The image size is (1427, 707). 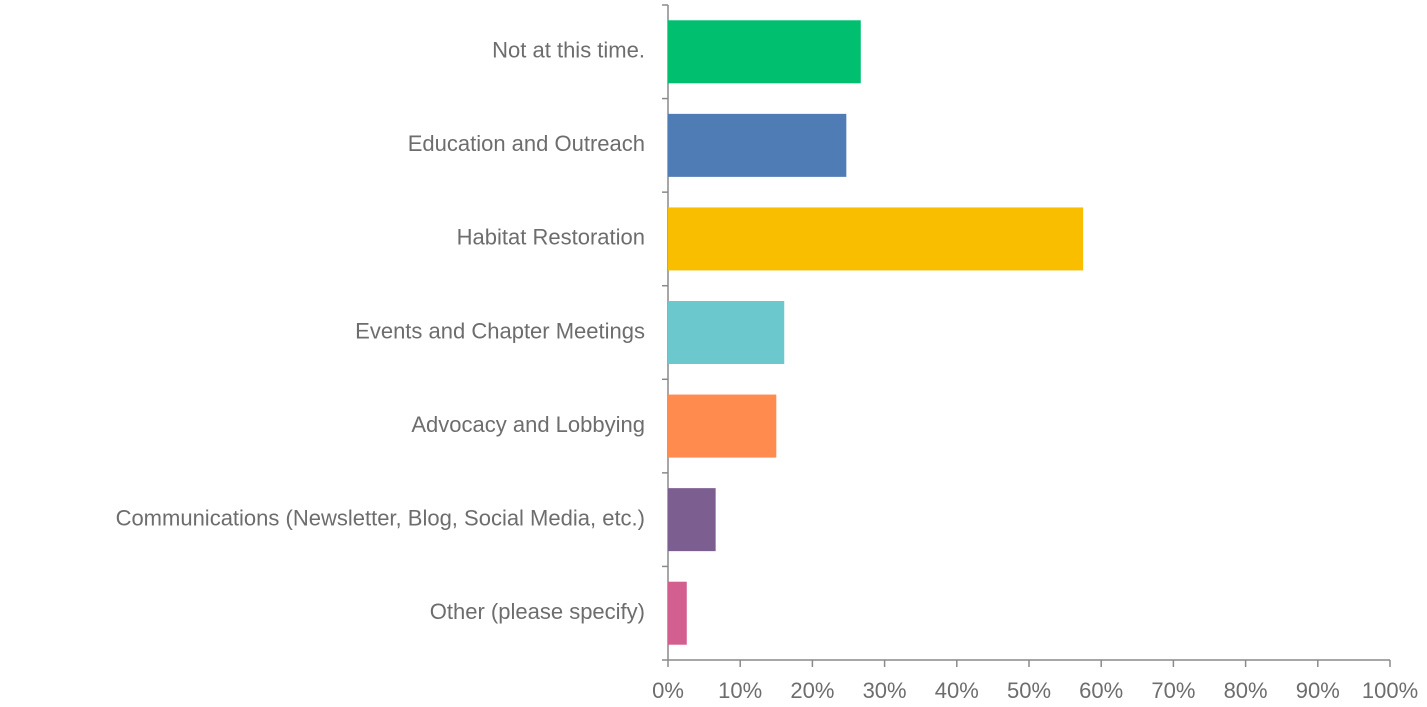 What do you see at coordinates (957, 690) in the screenshot?
I see `x-tick-label: 40%` at bounding box center [957, 690].